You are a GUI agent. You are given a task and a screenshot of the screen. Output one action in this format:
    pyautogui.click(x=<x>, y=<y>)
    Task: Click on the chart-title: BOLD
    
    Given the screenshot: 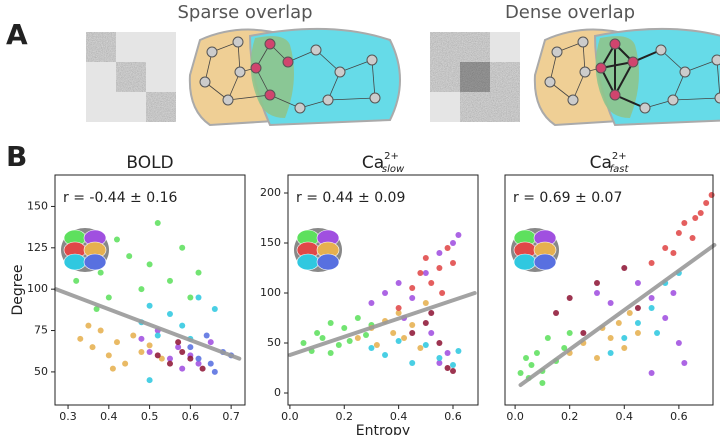 What is the action you would take?
    pyautogui.click(x=149, y=163)
    